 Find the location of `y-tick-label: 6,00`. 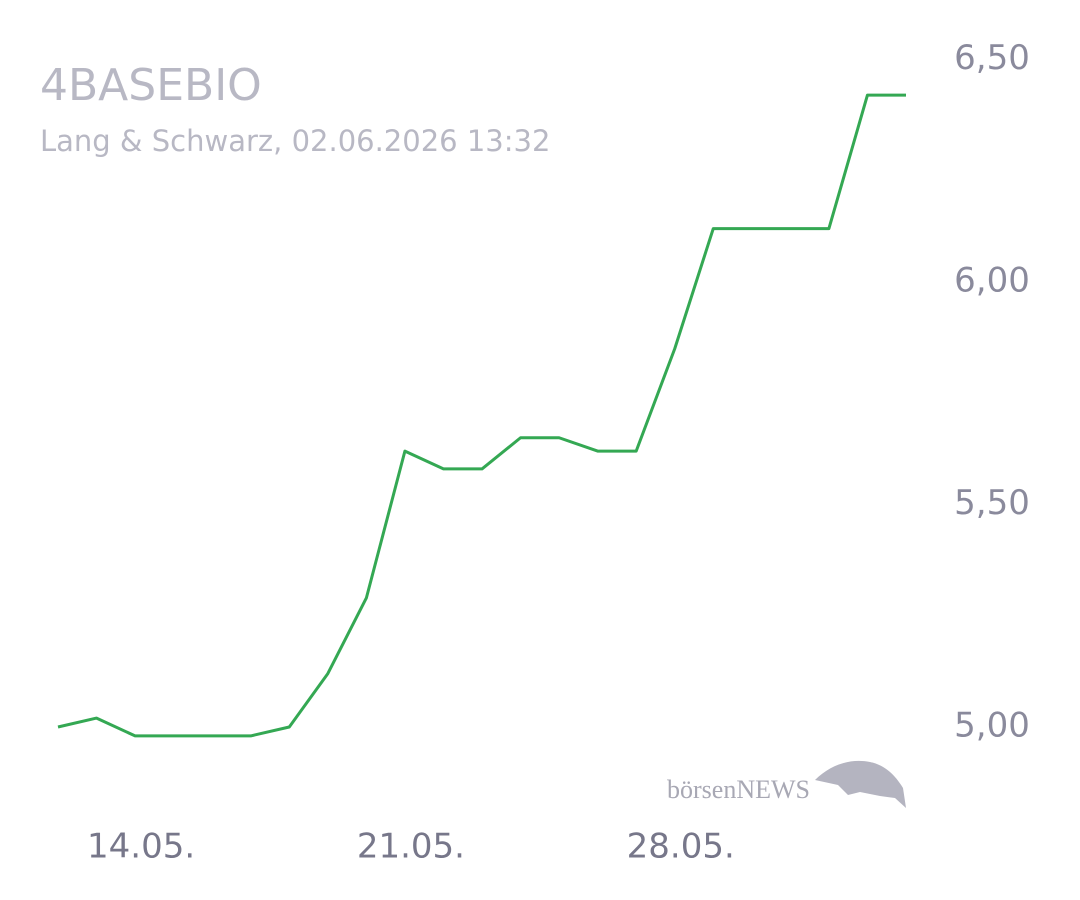

y-tick-label: 6,00 is located at coordinates (992, 281).